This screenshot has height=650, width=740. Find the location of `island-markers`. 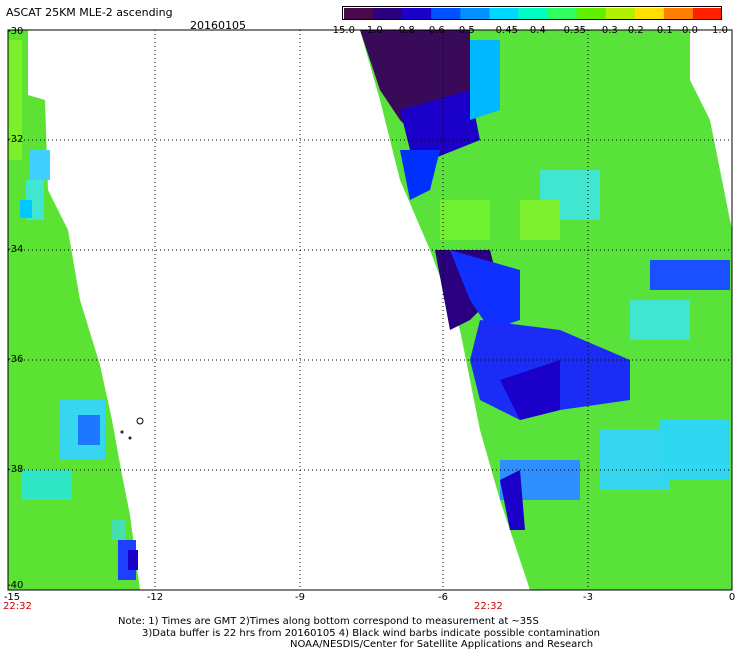

island-markers is located at coordinates (132, 428).